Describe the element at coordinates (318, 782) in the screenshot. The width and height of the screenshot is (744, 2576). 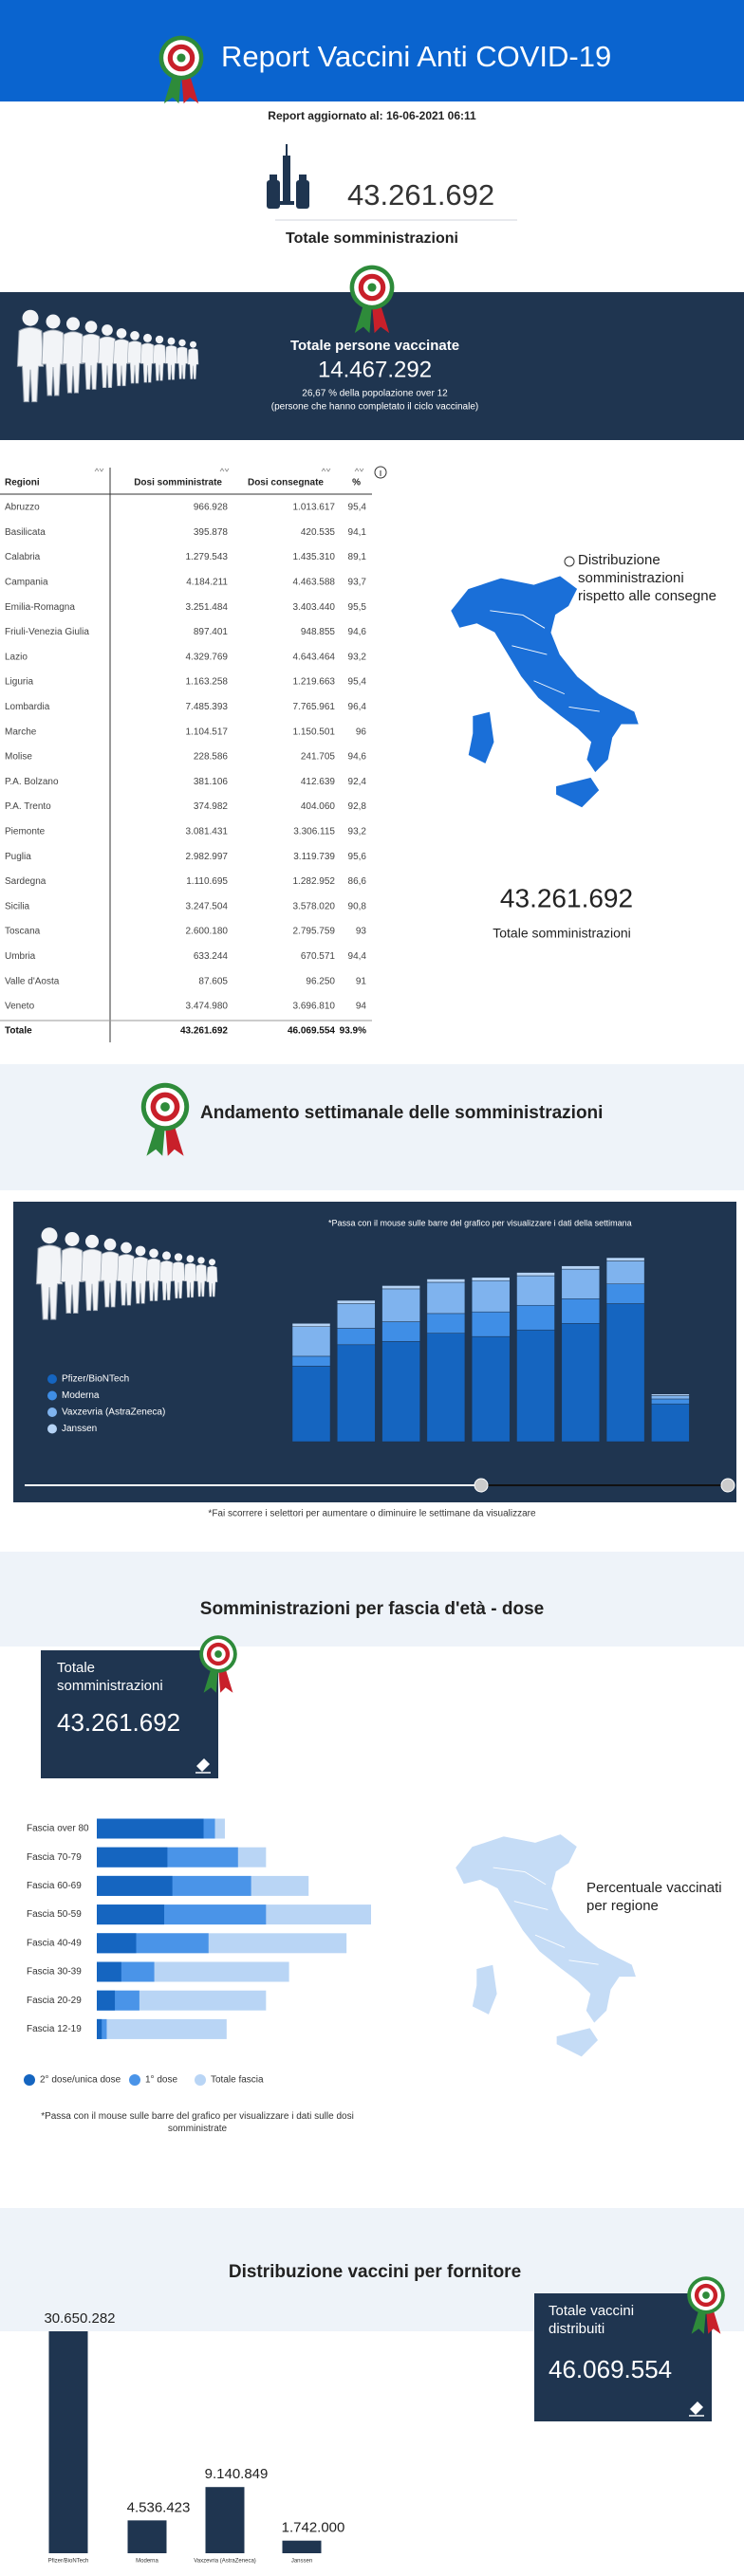
I see `table-cell: 412.639` at that location.